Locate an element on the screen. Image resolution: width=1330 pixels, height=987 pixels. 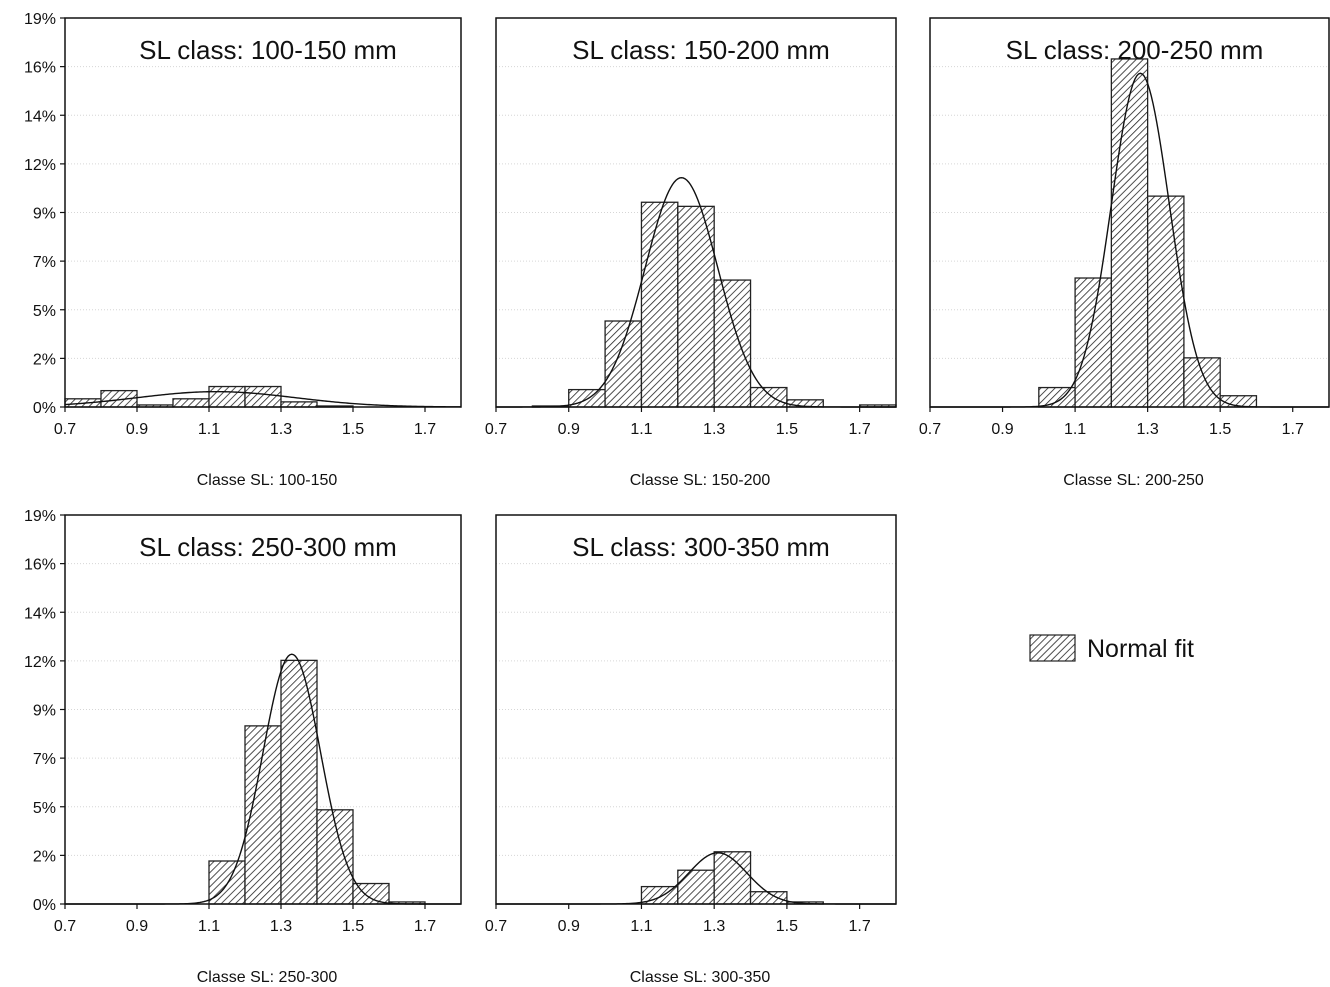
normal-fit-curve is located at coordinates (263, 399).